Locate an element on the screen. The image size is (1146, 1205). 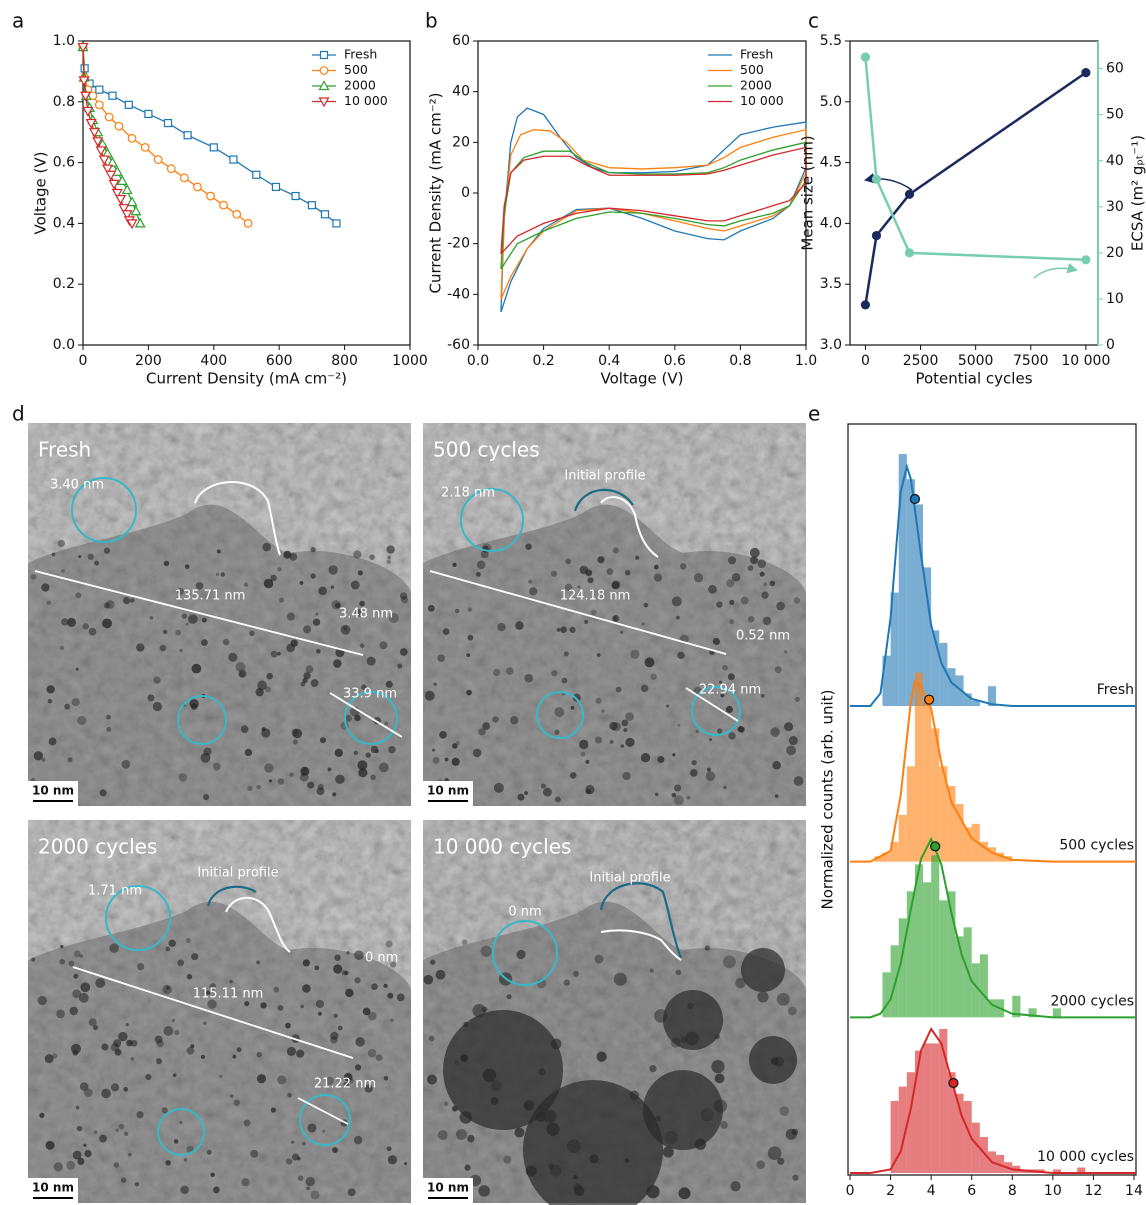
annotation: 0 nm is located at coordinates (381, 958).